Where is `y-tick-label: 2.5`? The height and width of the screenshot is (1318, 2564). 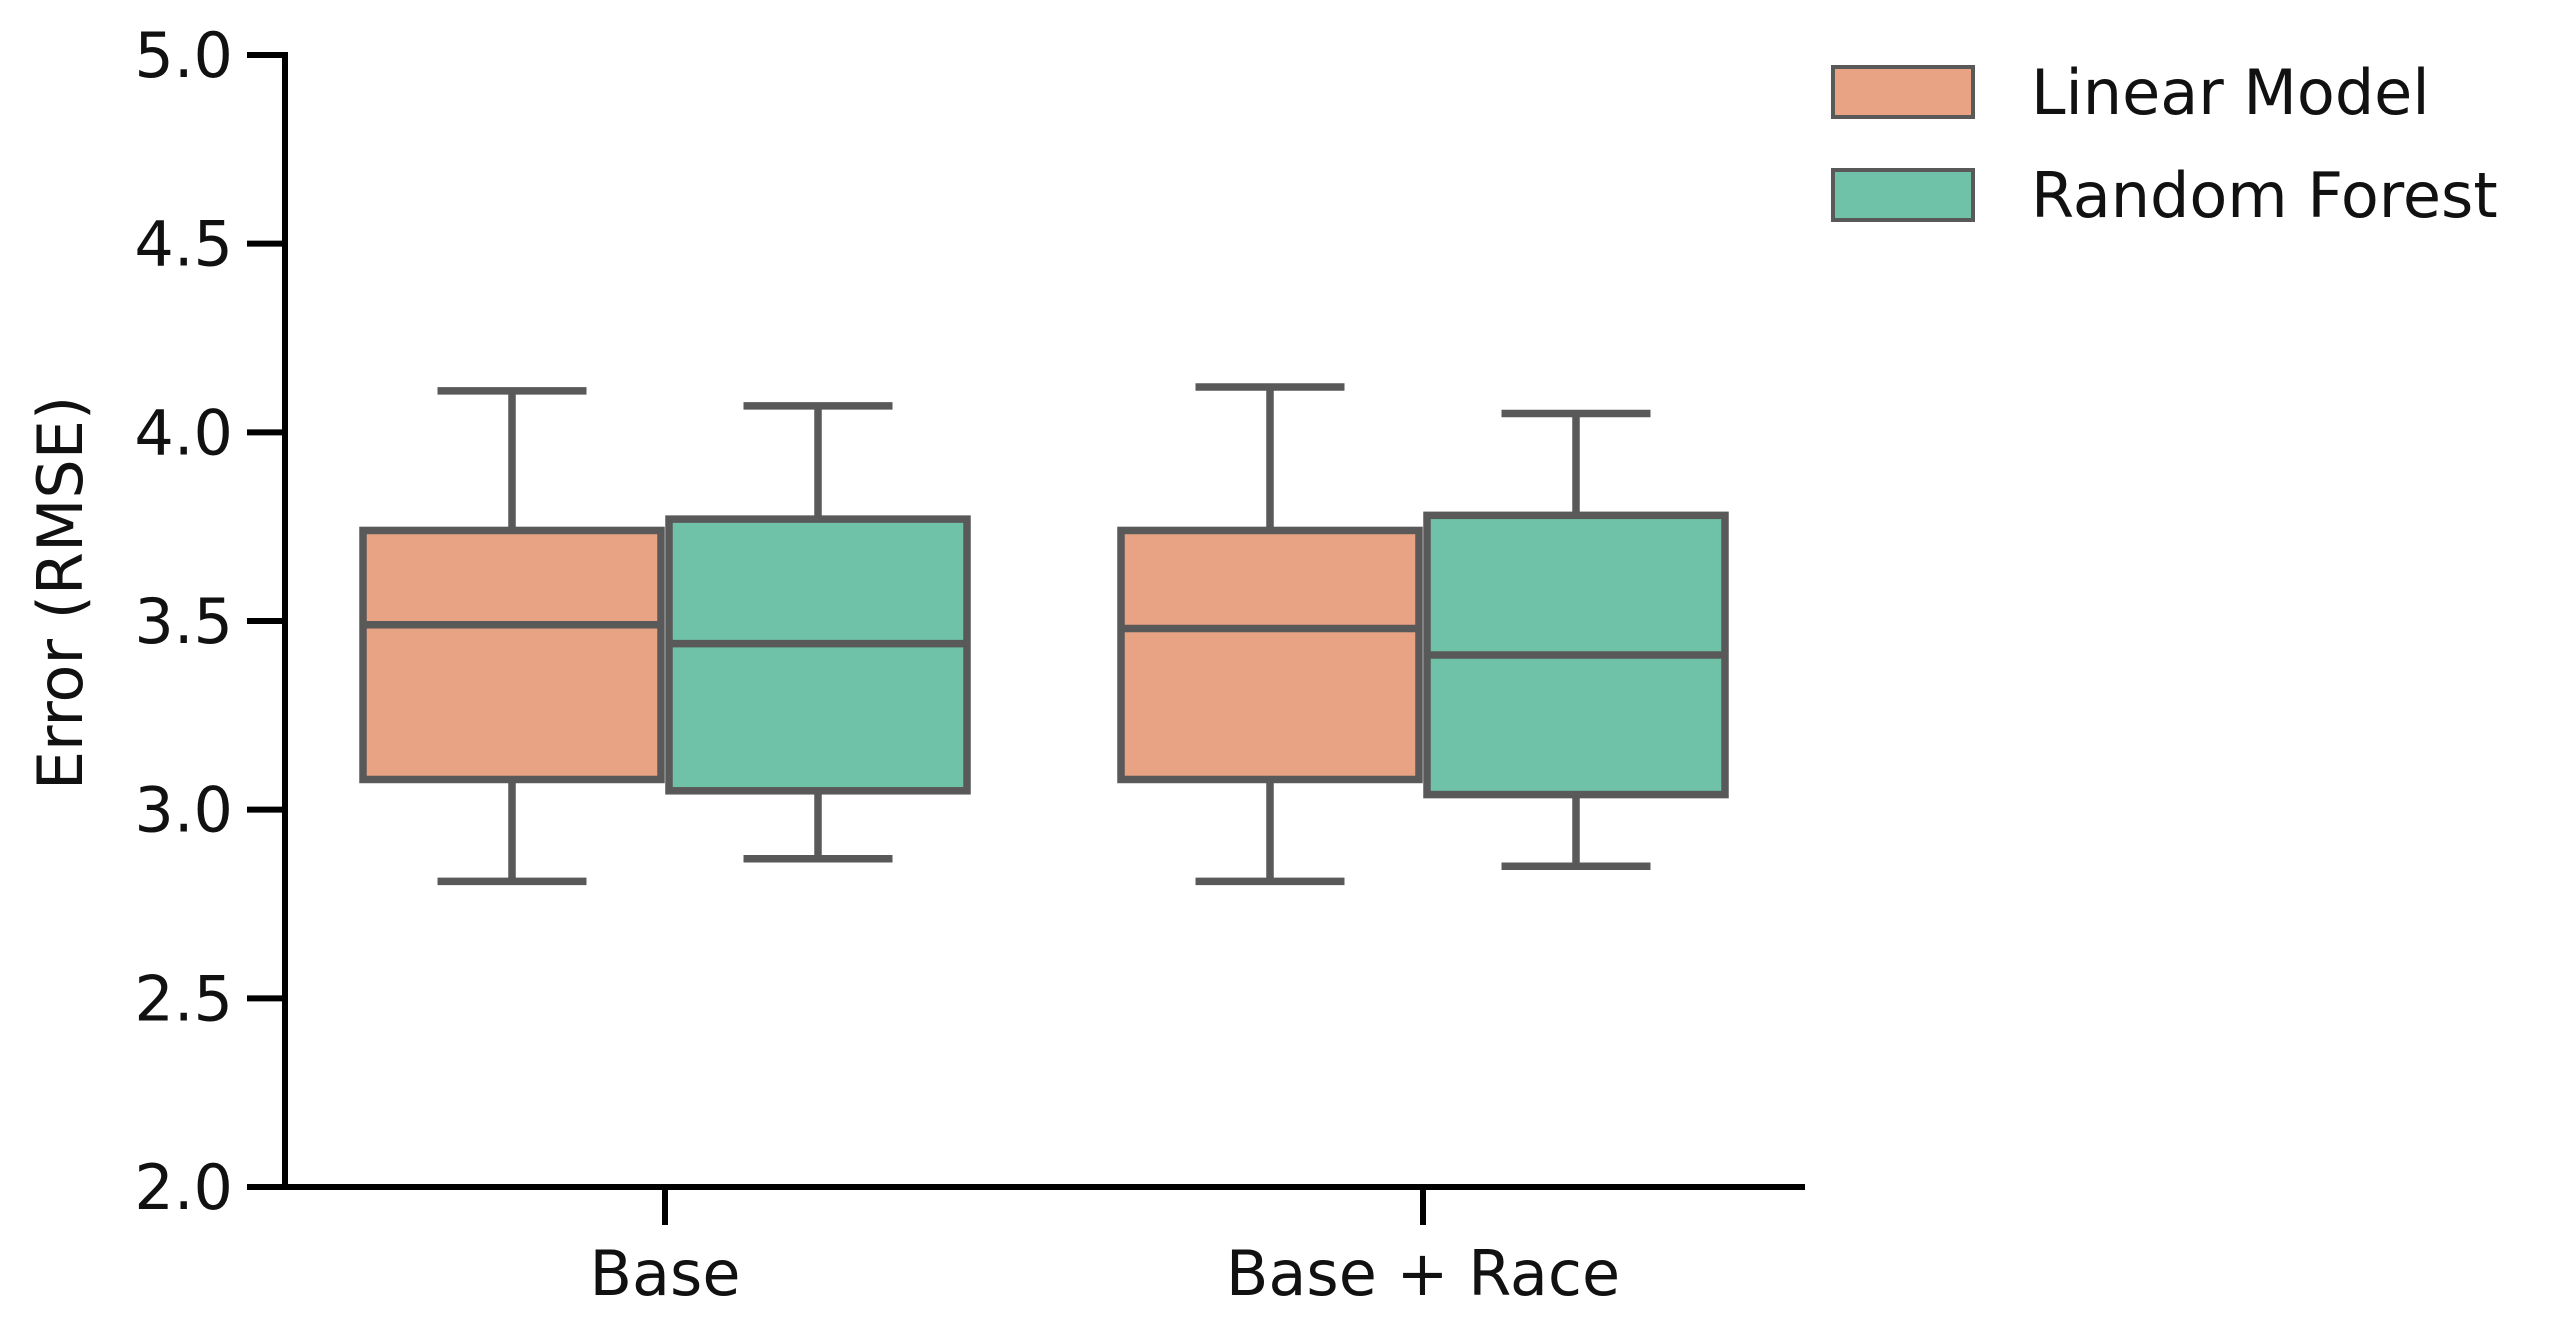 y-tick-label: 2.5 is located at coordinates (183, 998).